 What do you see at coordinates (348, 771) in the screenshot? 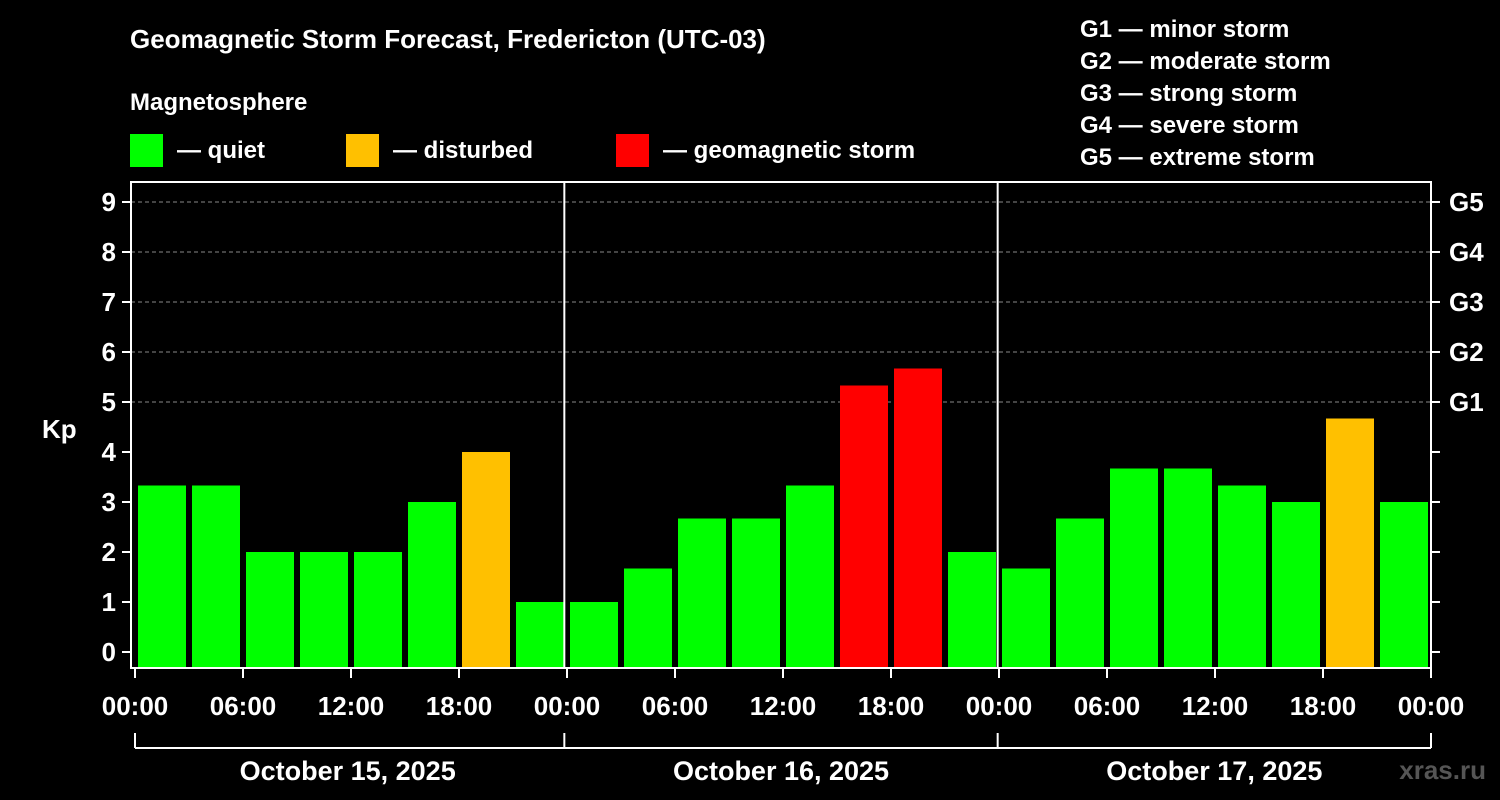
I see `day-label: October 15, 2025` at bounding box center [348, 771].